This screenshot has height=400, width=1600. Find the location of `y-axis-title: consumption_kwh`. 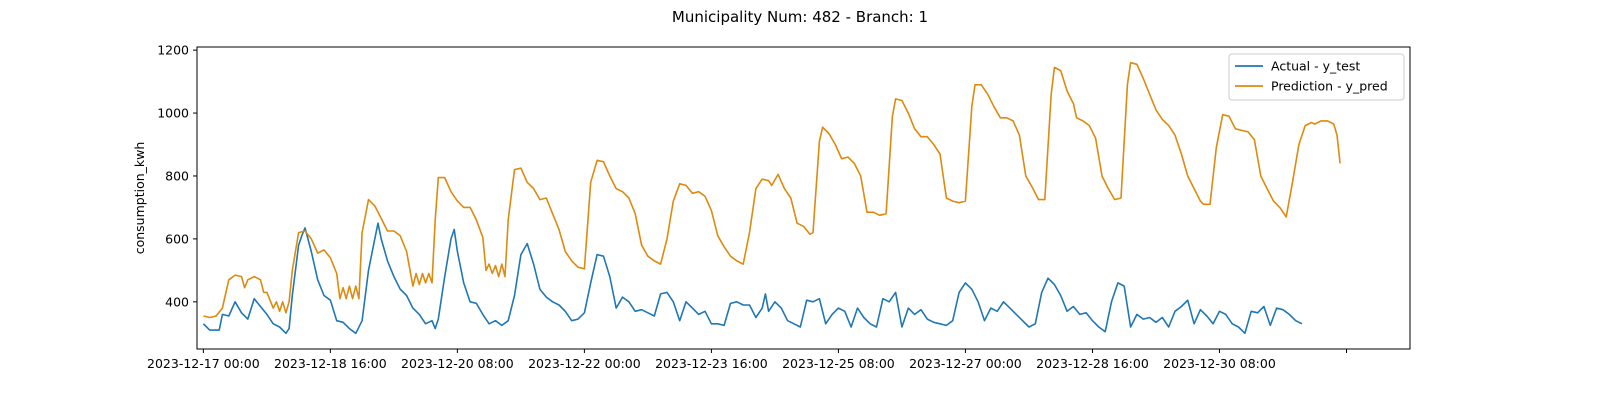

y-axis-title: consumption_kwh is located at coordinates (139, 198).